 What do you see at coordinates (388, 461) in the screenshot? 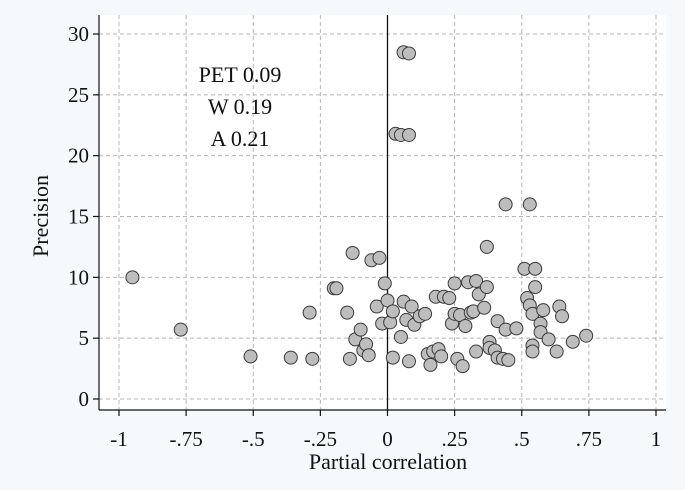
I see `x-axis-title: Partial correlation` at bounding box center [388, 461].